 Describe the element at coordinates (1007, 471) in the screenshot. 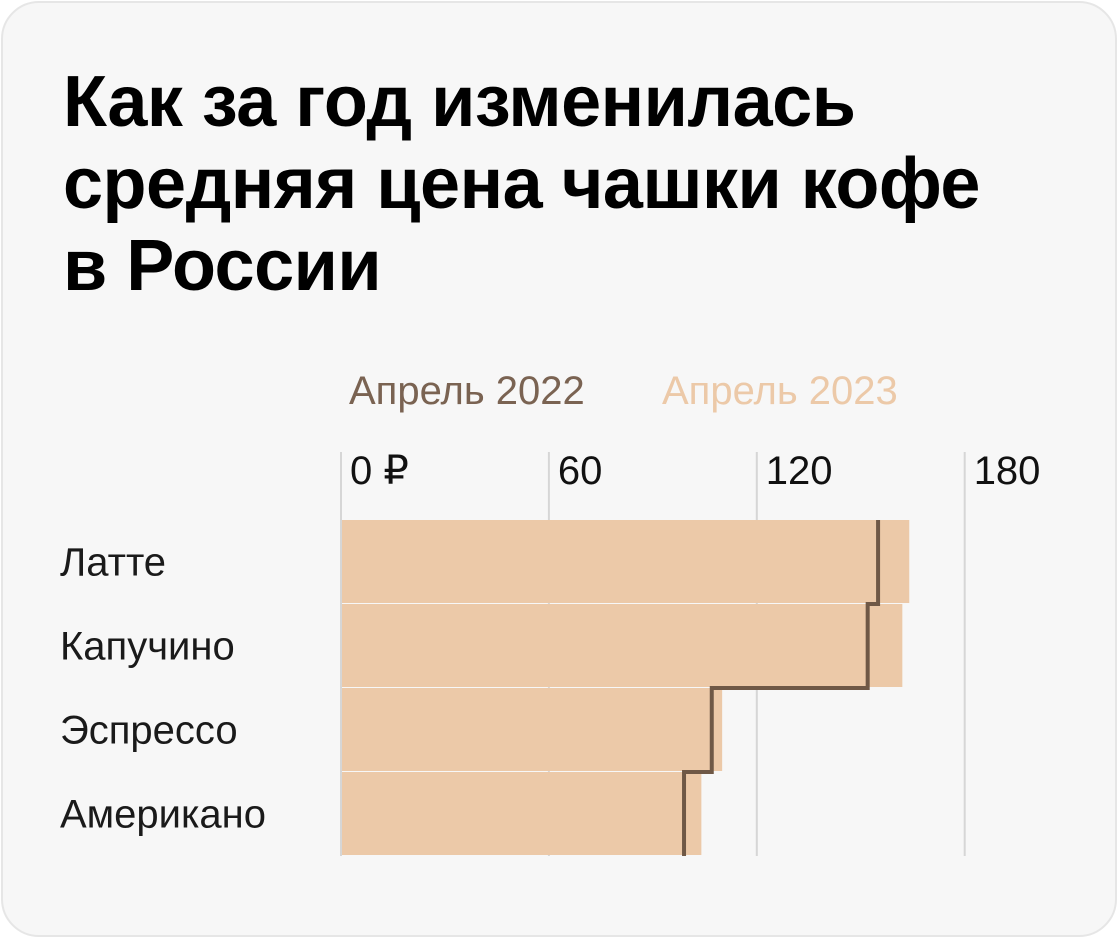

I see `x-tick-label-180: 180` at that location.